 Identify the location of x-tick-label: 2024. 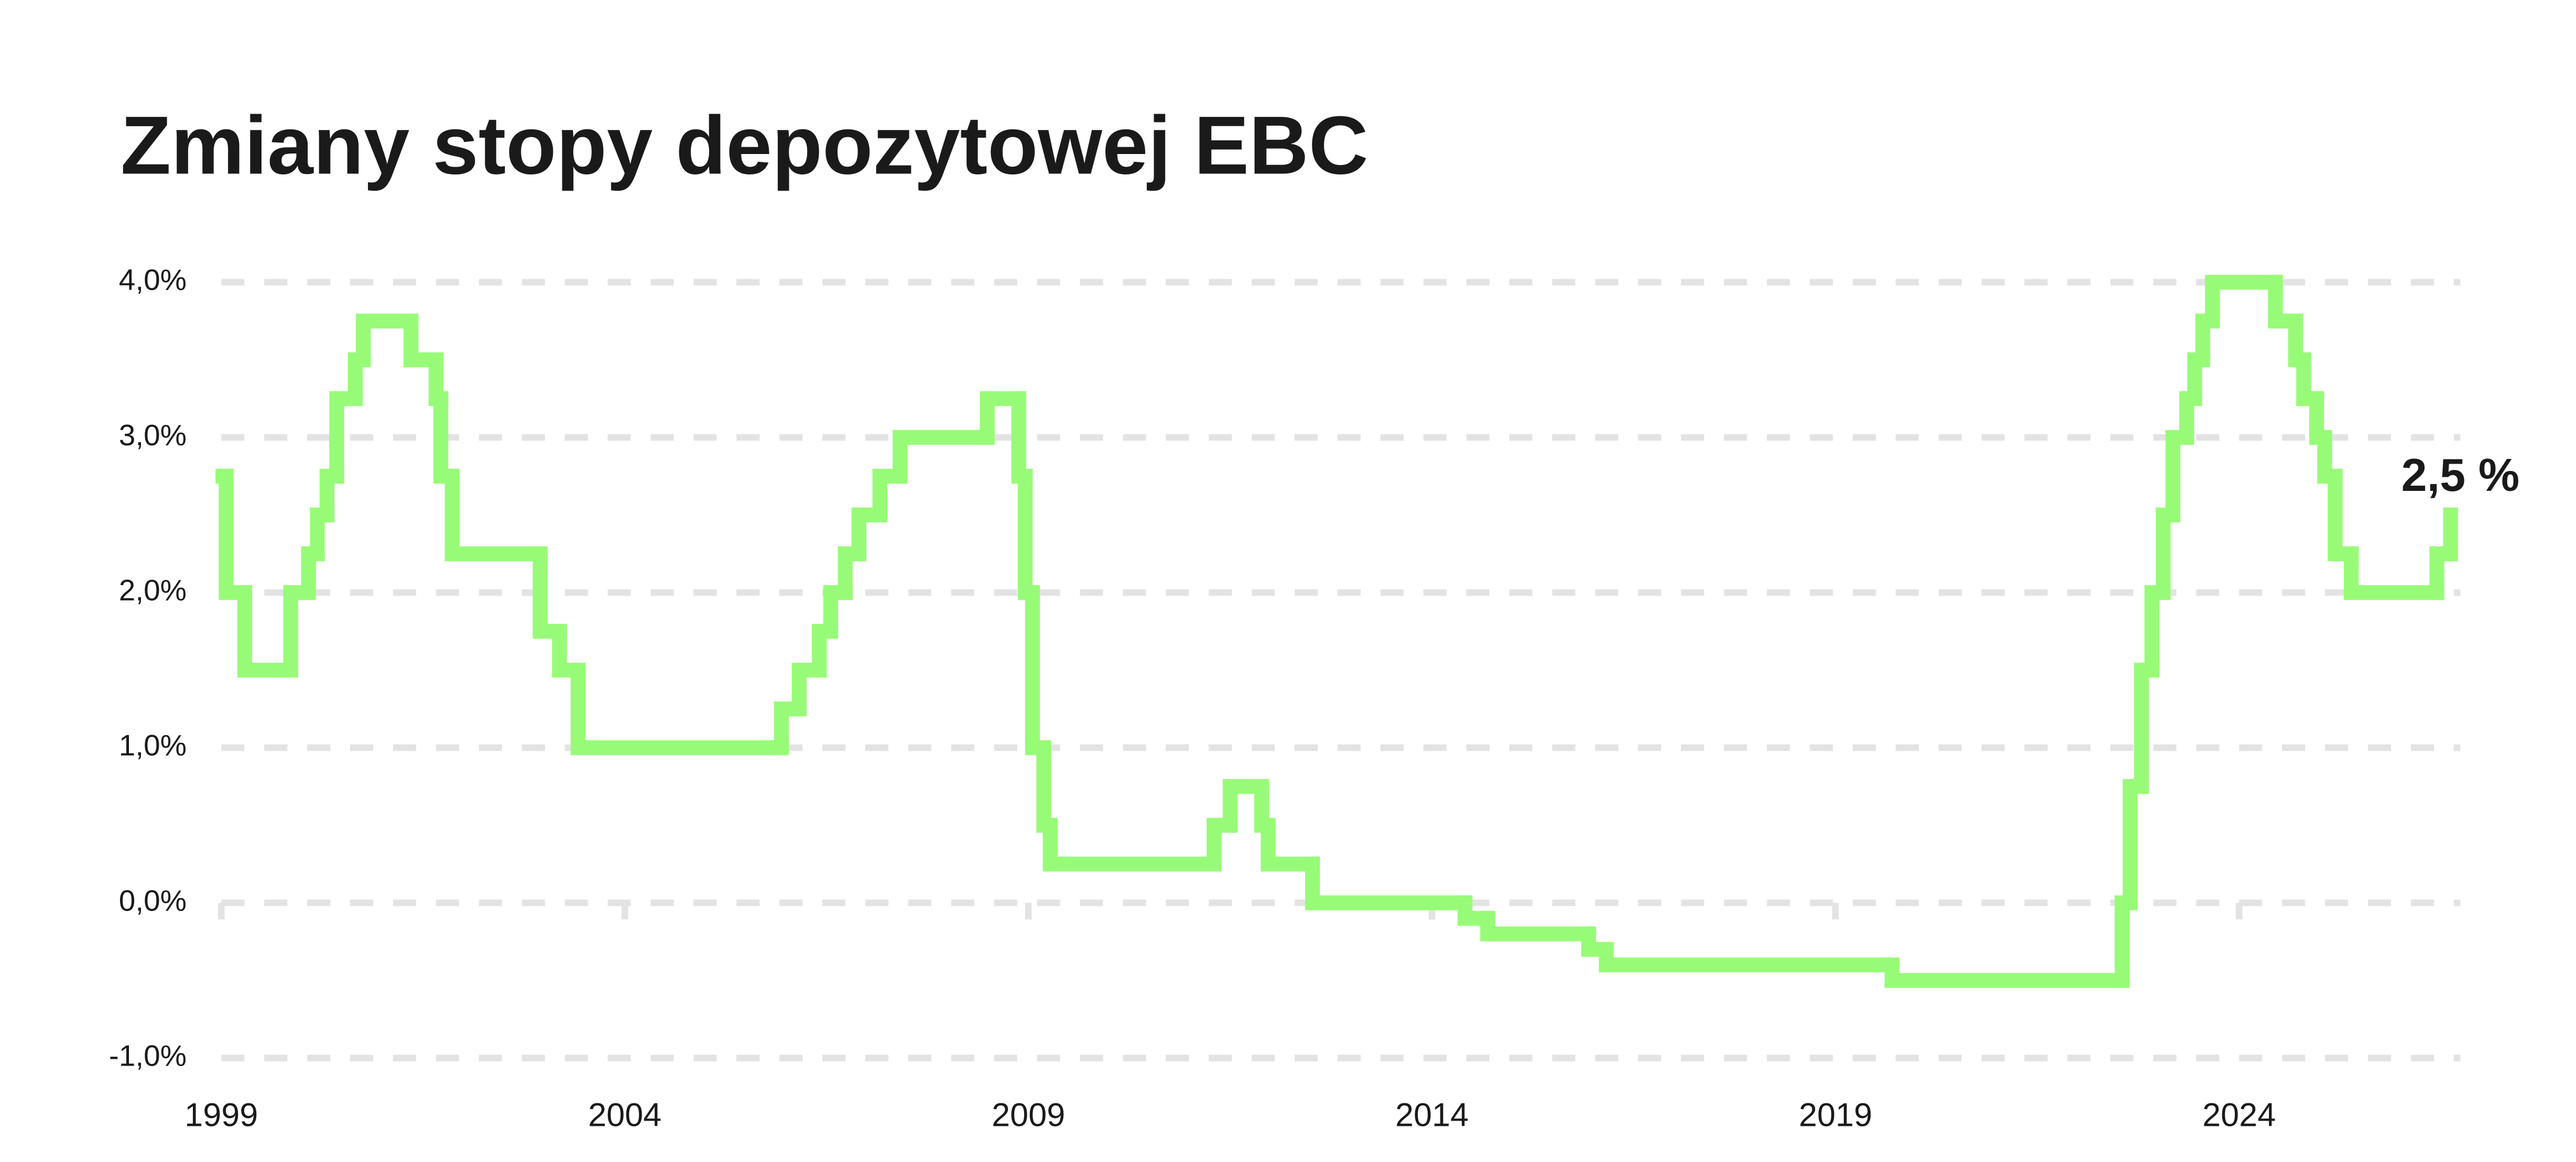
(2239, 1115).